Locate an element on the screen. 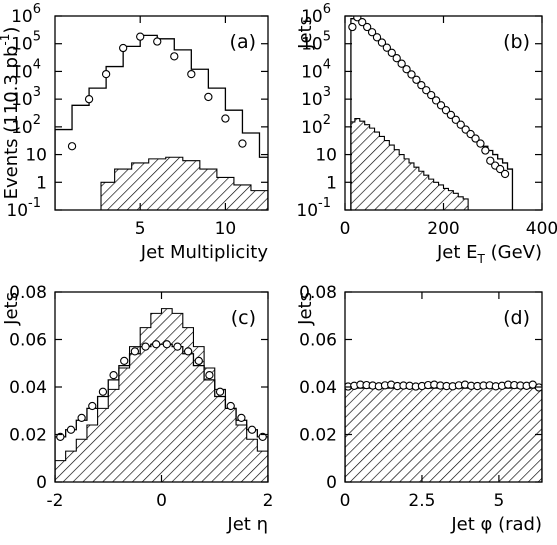 This screenshot has height=545, width=557. x-axis-label: Jet ET (GeV) is located at coordinates (489, 254).